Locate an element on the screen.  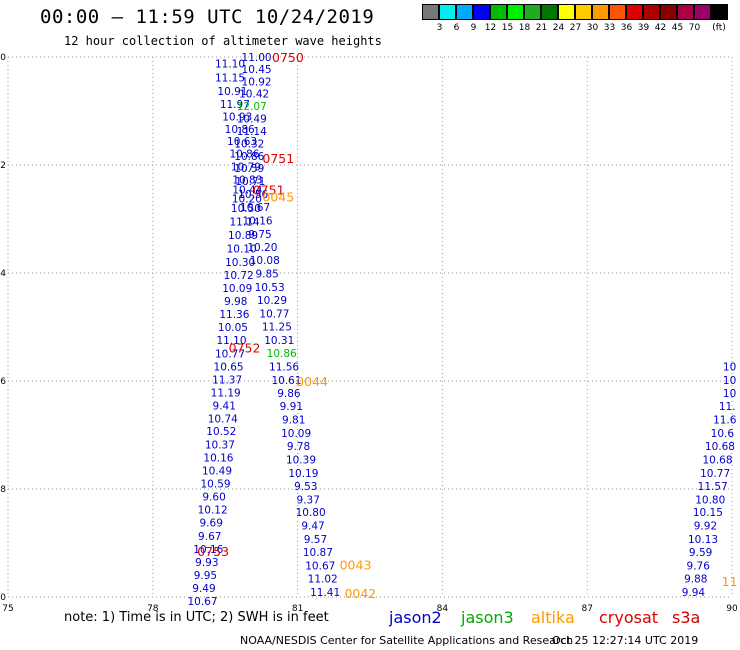
time-label: 11 is located at coordinates (730, 581).